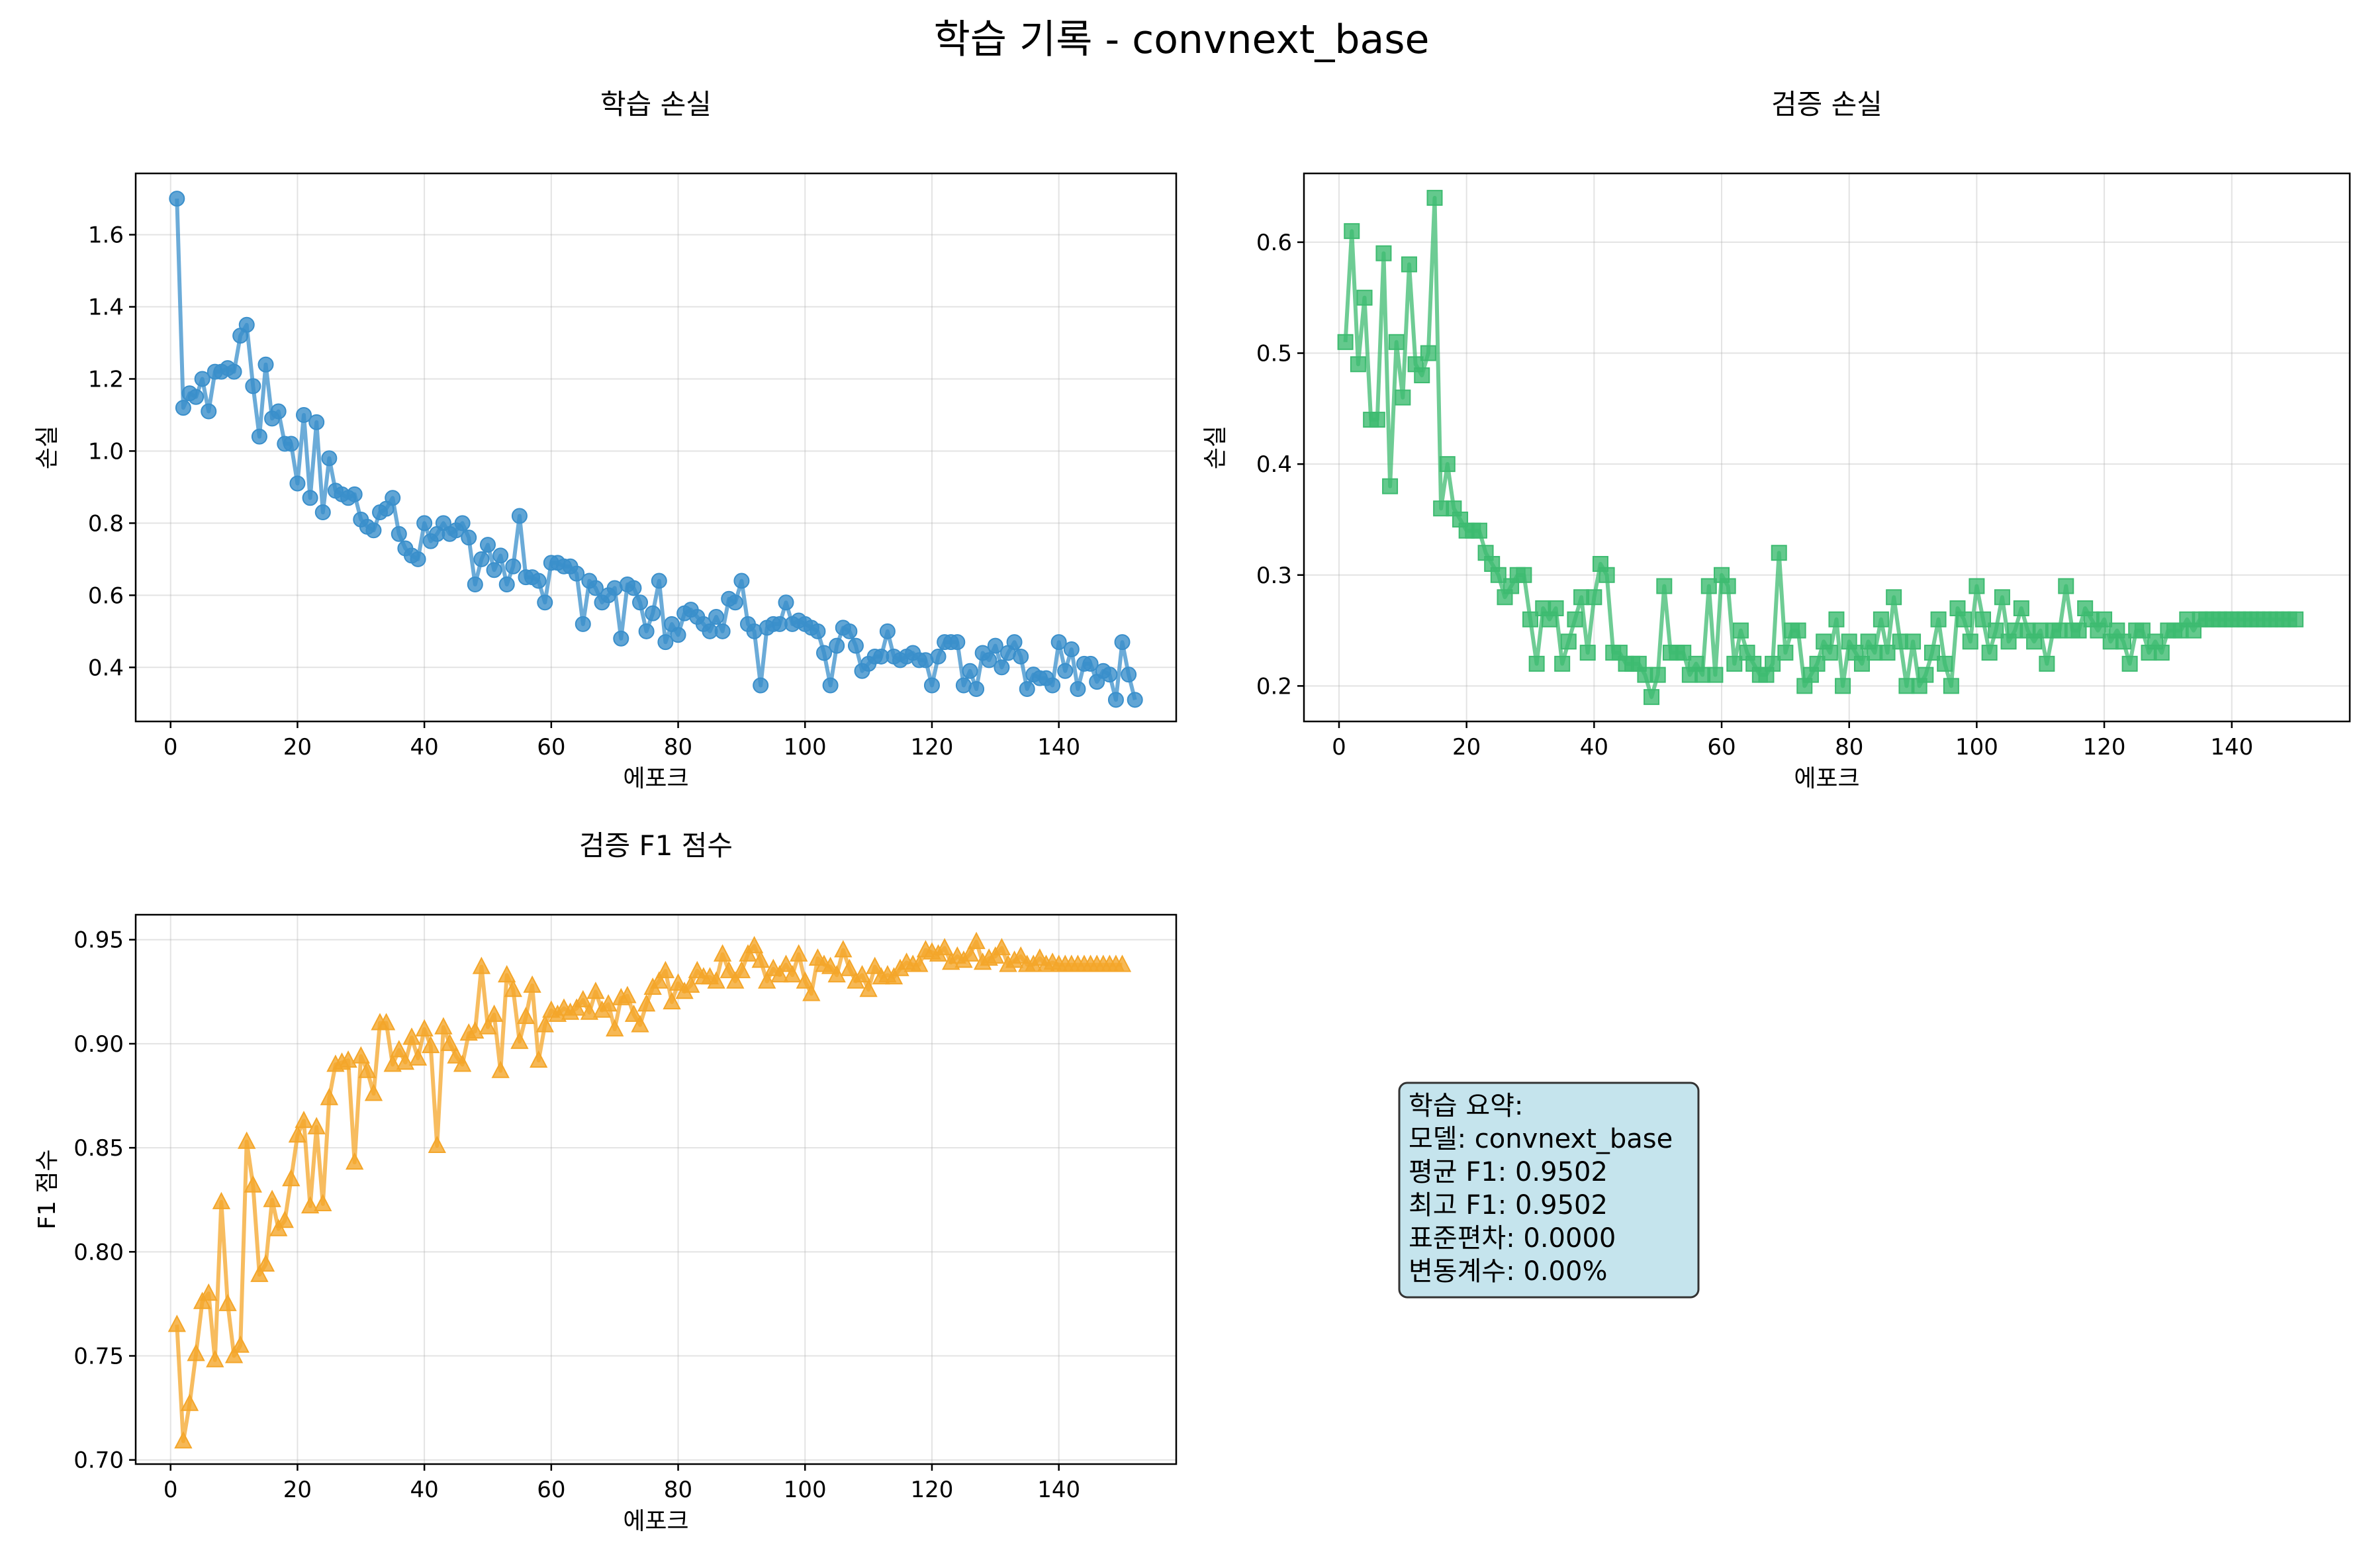 The height and width of the screenshot is (1568, 2363). I want to click on summary-line: 최고 F1: 0.9502, so click(1508, 1205).